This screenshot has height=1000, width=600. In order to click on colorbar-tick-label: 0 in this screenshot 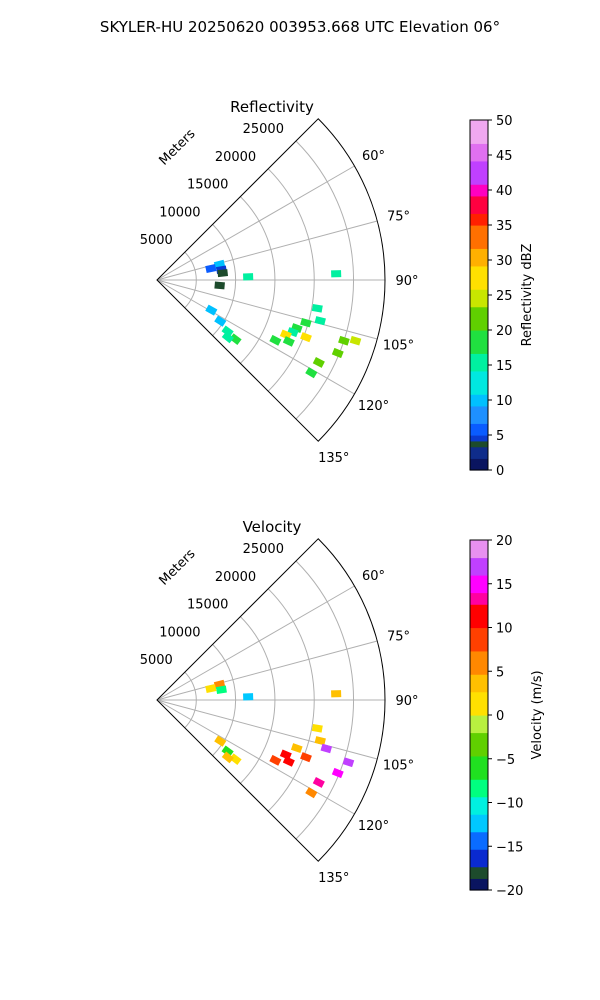, I will do `click(500, 716)`.